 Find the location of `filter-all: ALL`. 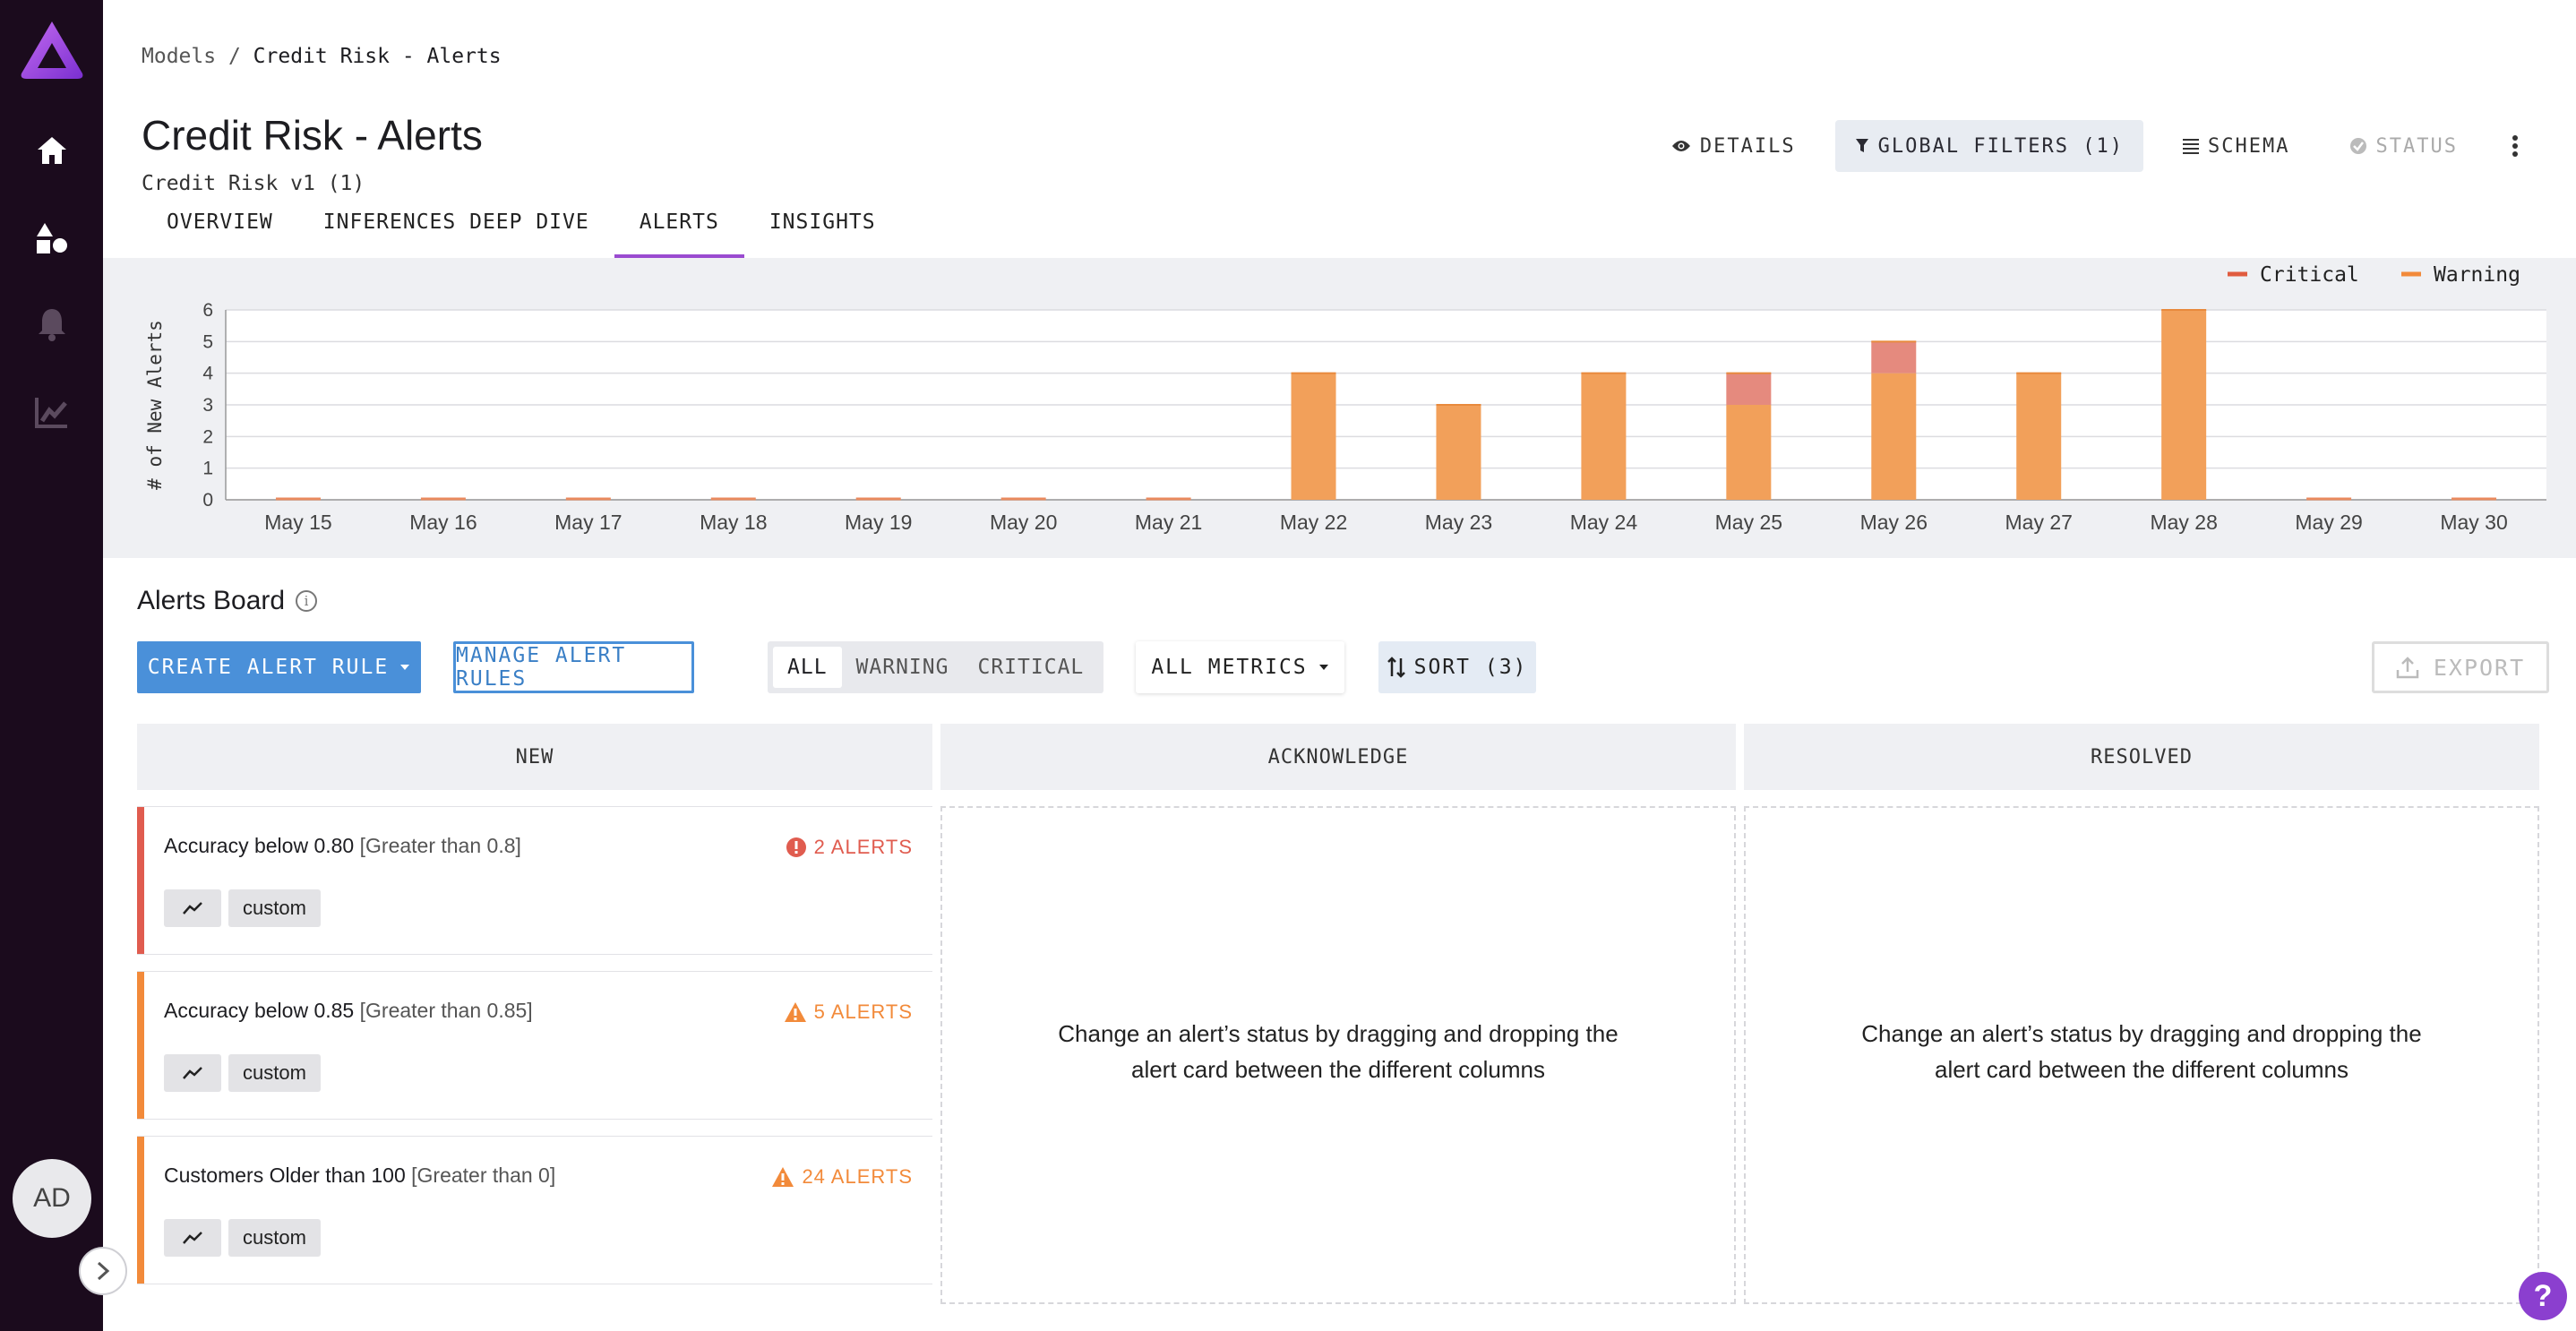

filter-all: ALL is located at coordinates (807, 667).